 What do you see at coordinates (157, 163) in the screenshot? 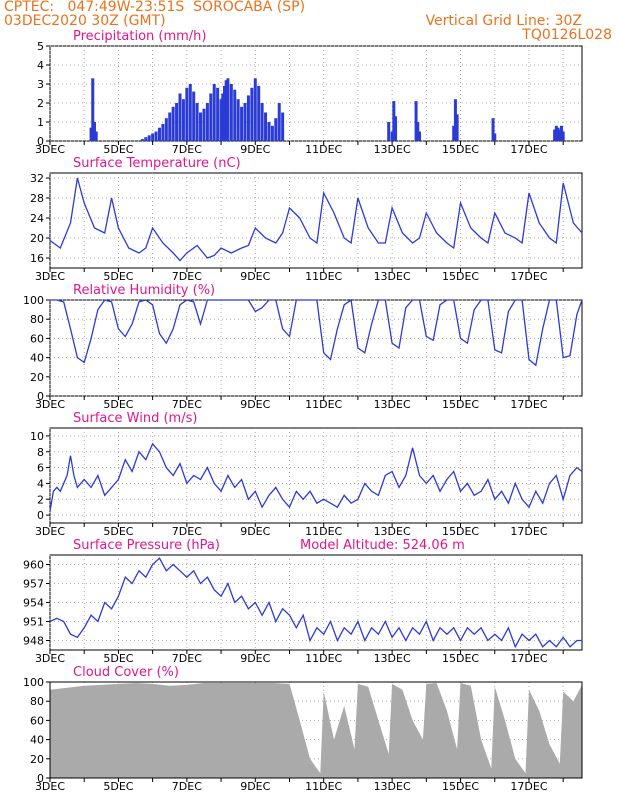
I see `panel-title: Surface Temperature (nC)` at bounding box center [157, 163].